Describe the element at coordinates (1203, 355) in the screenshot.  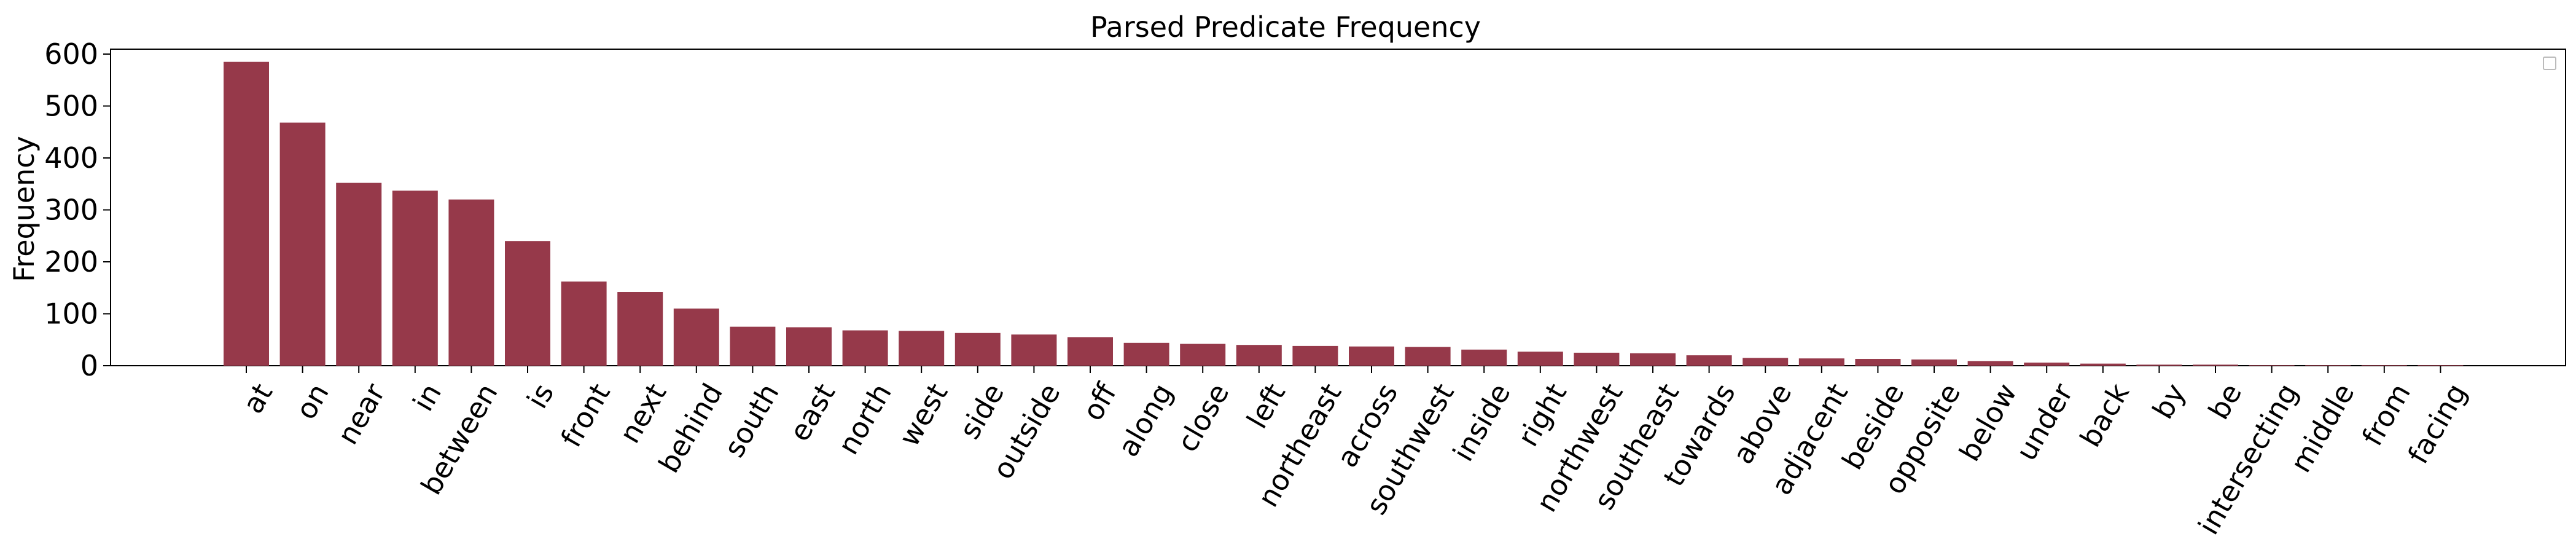
I see `bar-close` at that location.